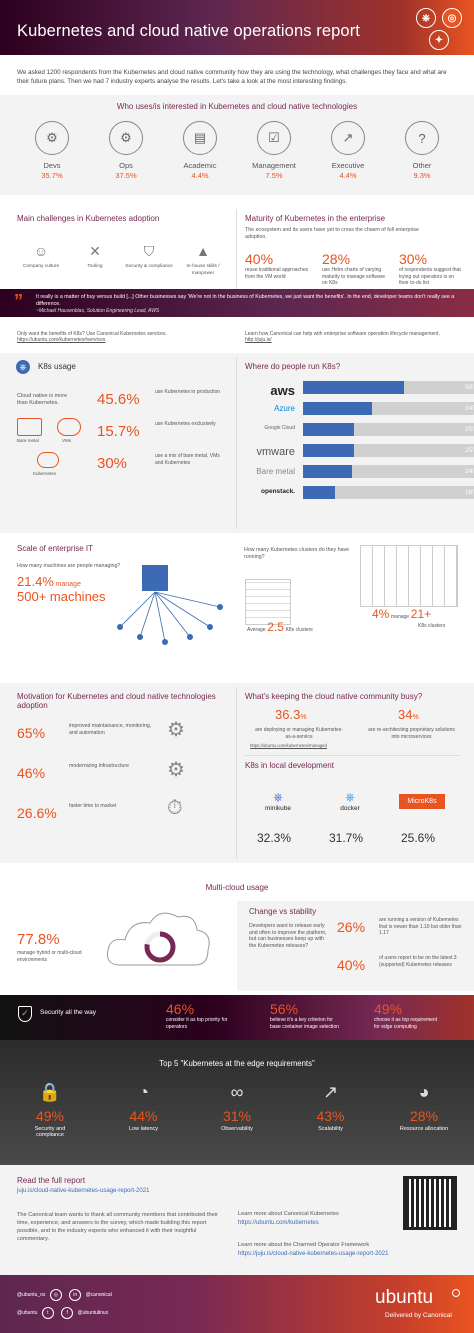 The height and width of the screenshot is (1333, 474). What do you see at coordinates (126, 138) in the screenshot?
I see `gear-cog-icon: ⚙` at bounding box center [126, 138].